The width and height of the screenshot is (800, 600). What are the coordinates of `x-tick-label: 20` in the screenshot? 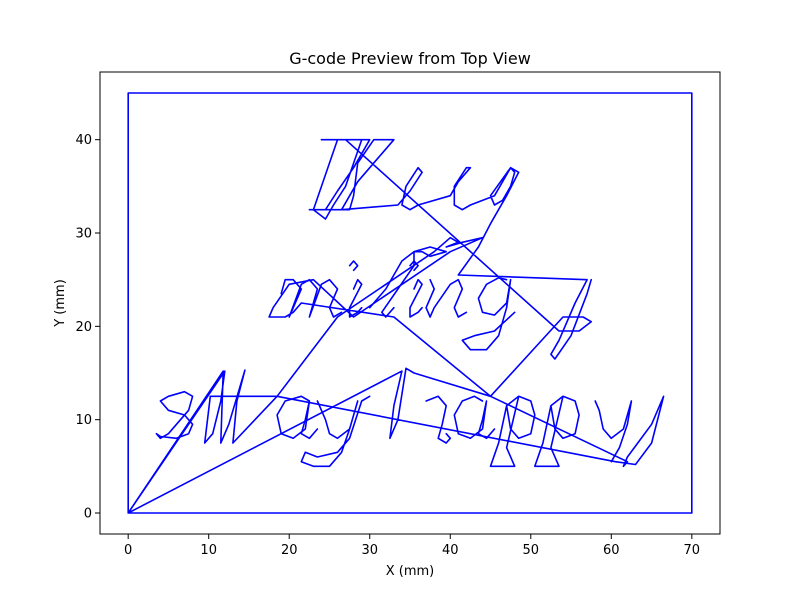 It's located at (289, 550).